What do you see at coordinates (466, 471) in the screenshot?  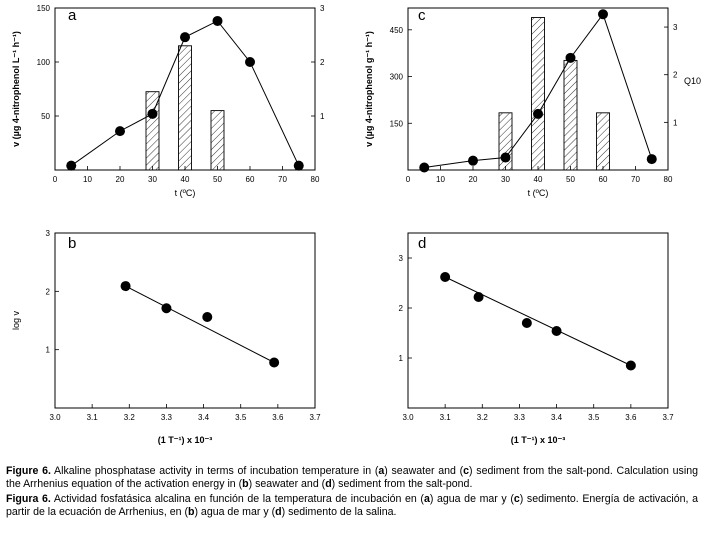 I see `caption-en-run: c` at bounding box center [466, 471].